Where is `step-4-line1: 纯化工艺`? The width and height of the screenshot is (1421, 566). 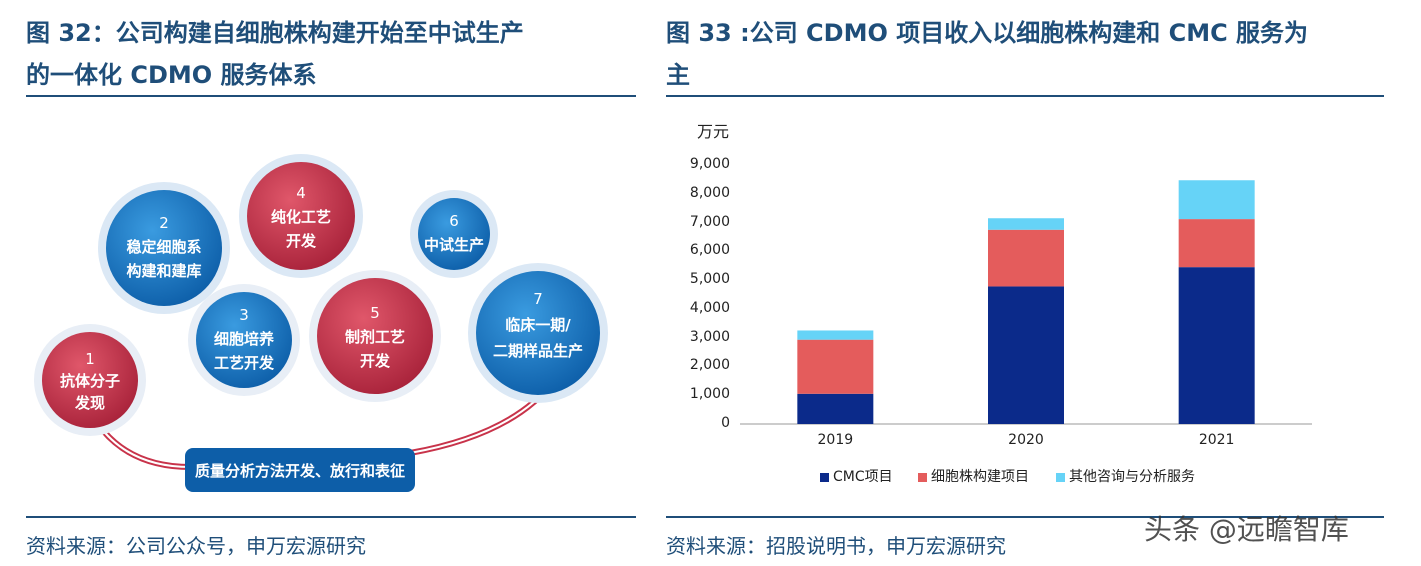
step-4-line1: 纯化工艺 is located at coordinates (301, 217).